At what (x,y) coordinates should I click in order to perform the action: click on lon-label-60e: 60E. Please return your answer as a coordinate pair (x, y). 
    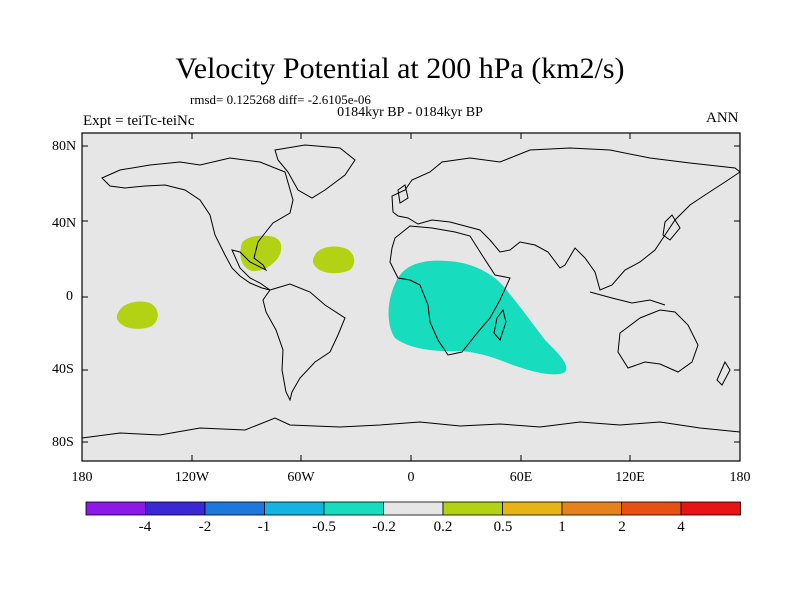
    Looking at the image, I should click on (521, 477).